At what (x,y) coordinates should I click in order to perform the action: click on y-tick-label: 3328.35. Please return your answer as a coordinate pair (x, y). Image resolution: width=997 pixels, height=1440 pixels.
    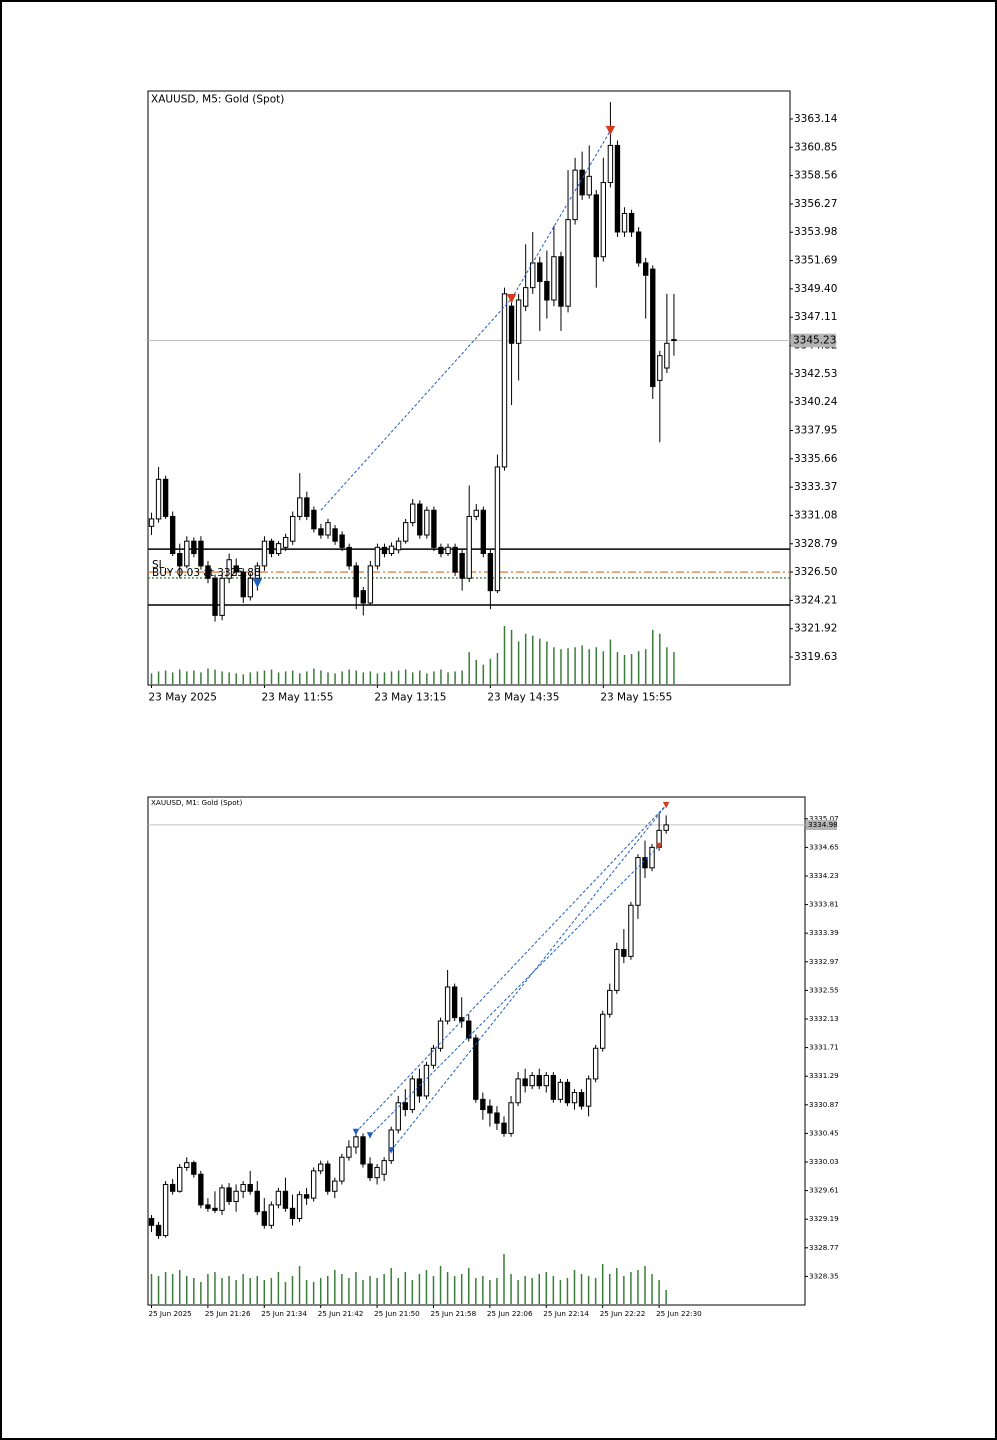
    Looking at the image, I should click on (824, 1275).